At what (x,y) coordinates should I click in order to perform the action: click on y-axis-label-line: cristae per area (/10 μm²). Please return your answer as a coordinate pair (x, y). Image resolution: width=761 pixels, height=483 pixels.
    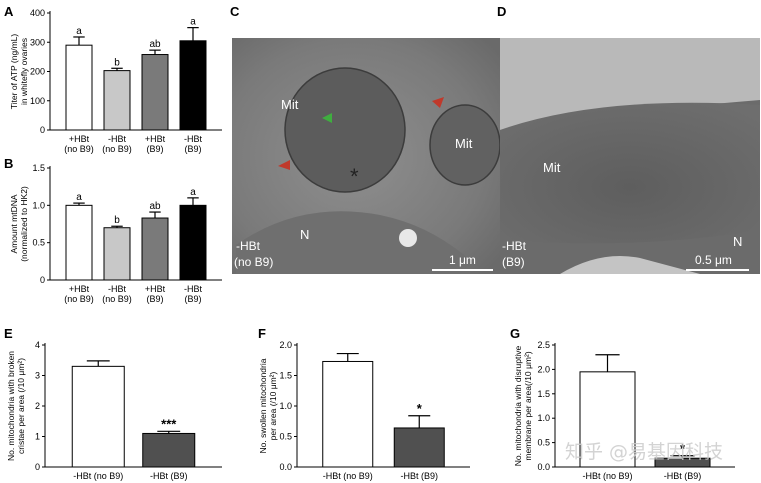
    Looking at the image, I should click on (21, 406).